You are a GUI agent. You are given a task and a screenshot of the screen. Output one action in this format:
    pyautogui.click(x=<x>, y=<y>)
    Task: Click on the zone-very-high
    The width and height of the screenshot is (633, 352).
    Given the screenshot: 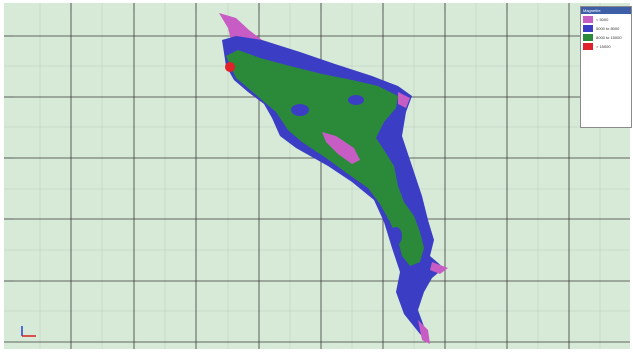 What is the action you would take?
    pyautogui.click(x=230, y=67)
    